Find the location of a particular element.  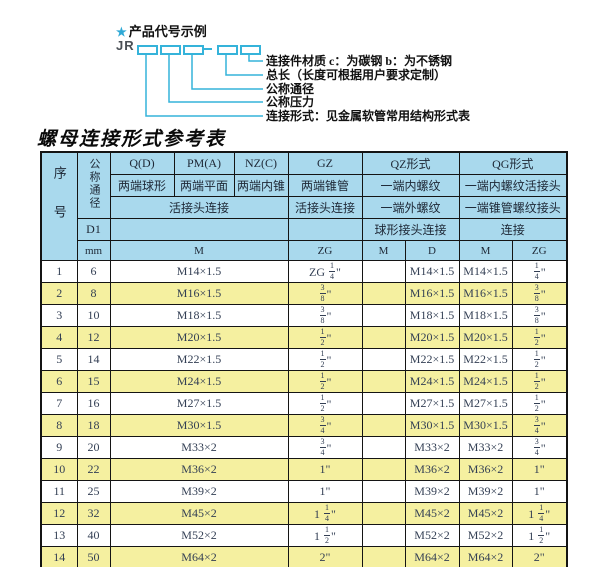

cell-m: M52×2 is located at coordinates (199, 535).